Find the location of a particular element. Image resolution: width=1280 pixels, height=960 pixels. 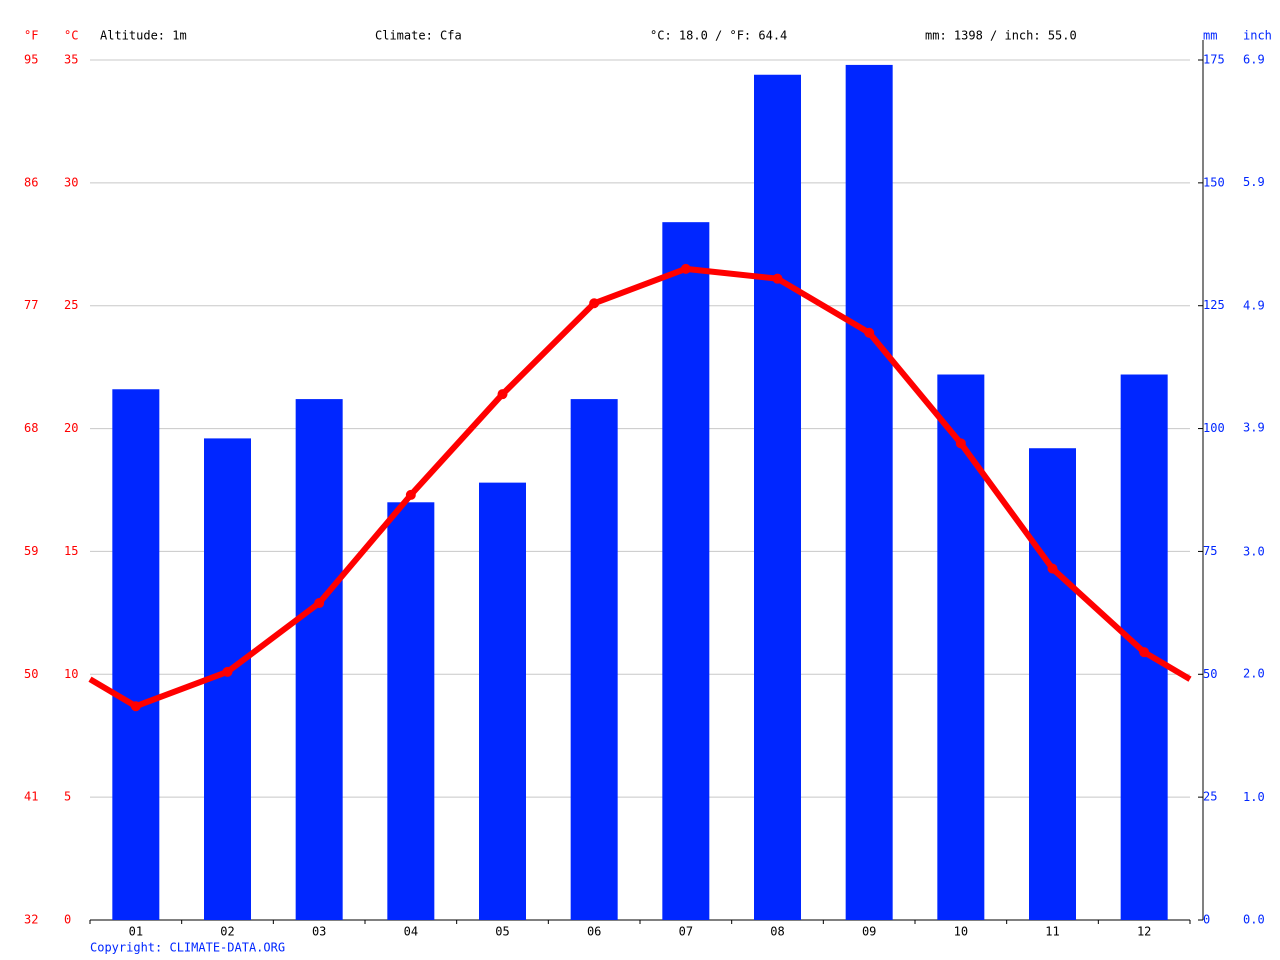

mm-tick-label: 50 is located at coordinates (1210, 674).